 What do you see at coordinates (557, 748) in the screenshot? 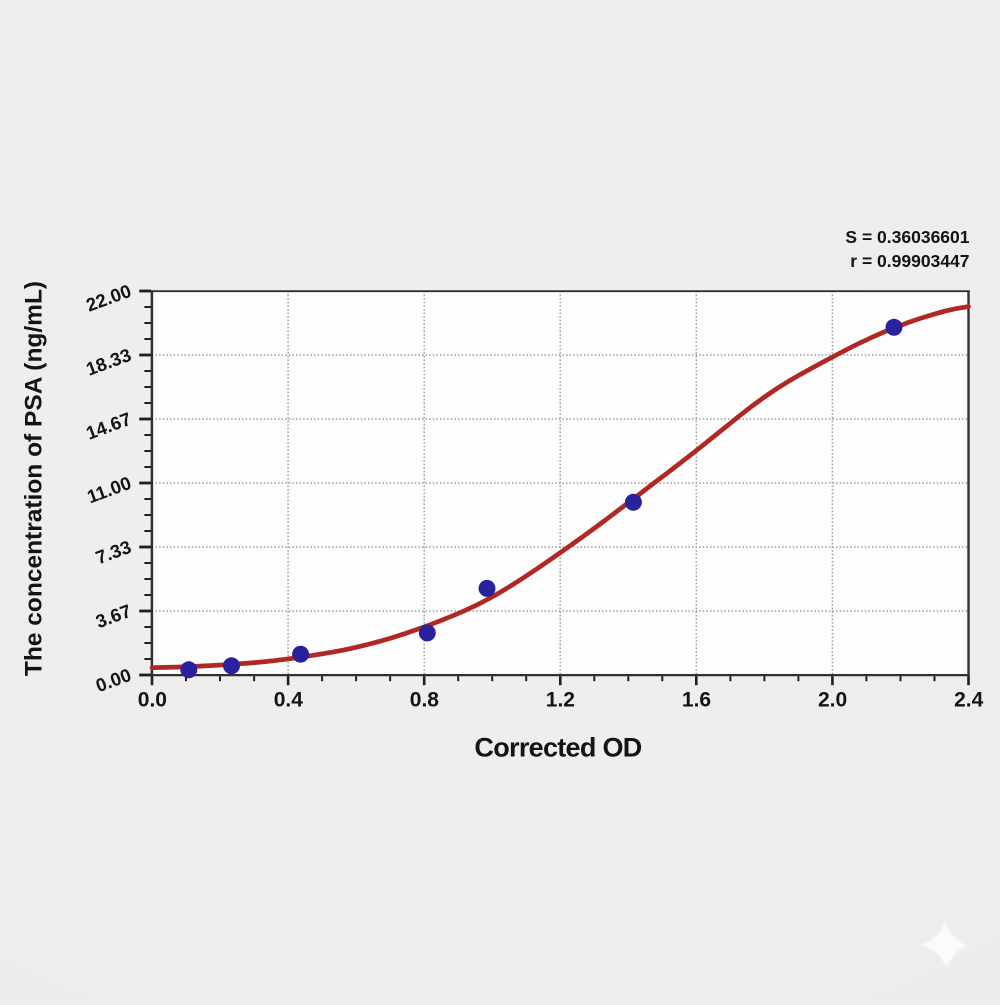
I see `svg-text: Corrected OD` at bounding box center [557, 748].